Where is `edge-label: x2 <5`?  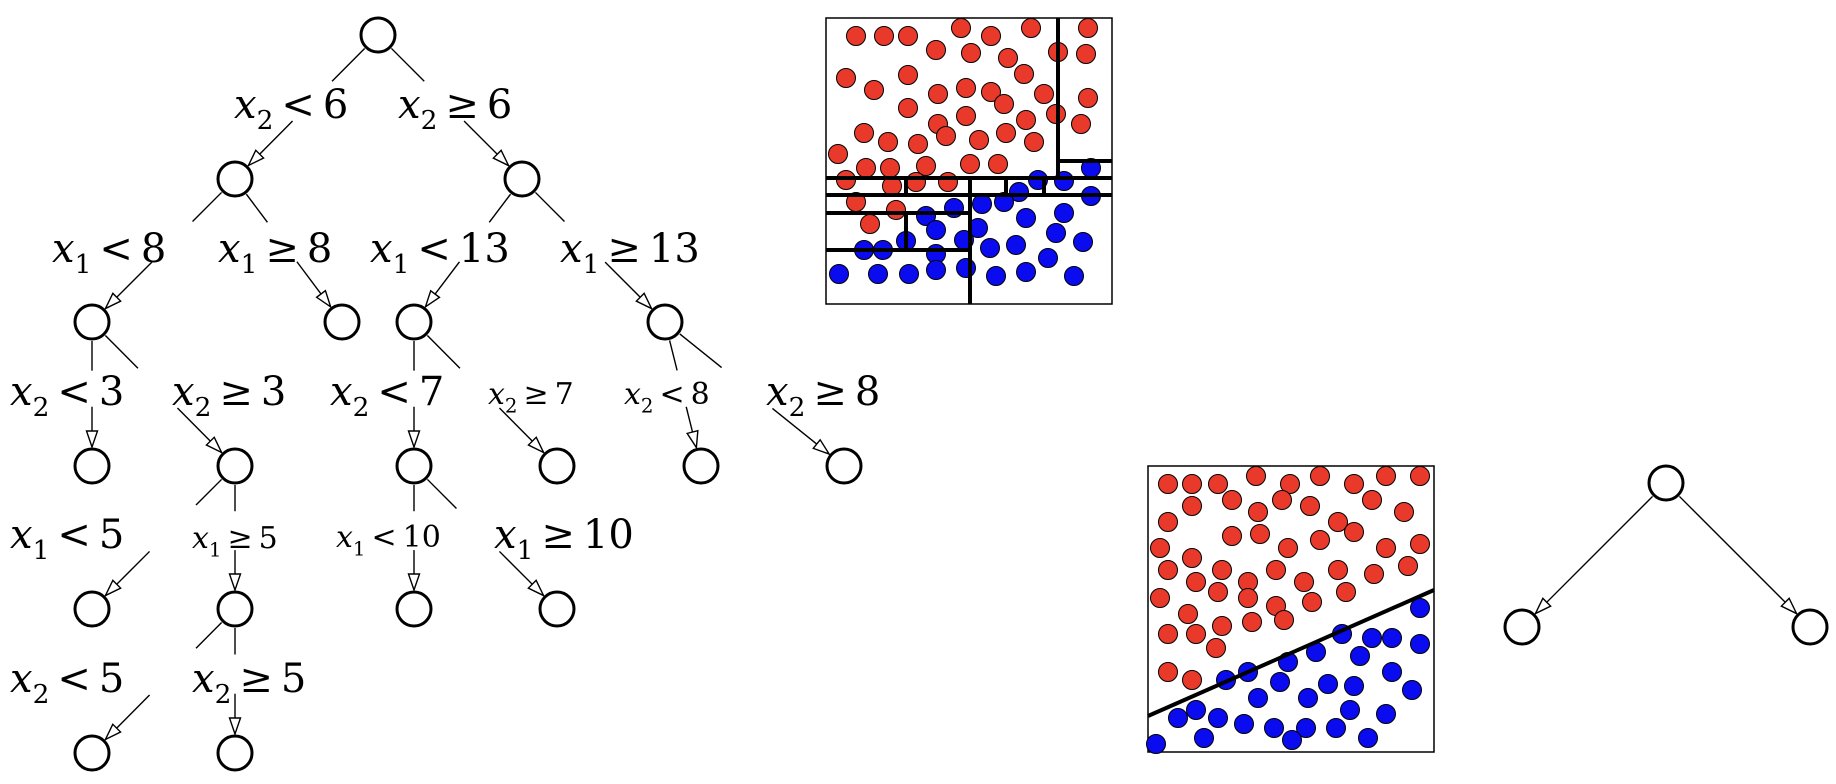 edge-label: x2 <5 is located at coordinates (67, 683).